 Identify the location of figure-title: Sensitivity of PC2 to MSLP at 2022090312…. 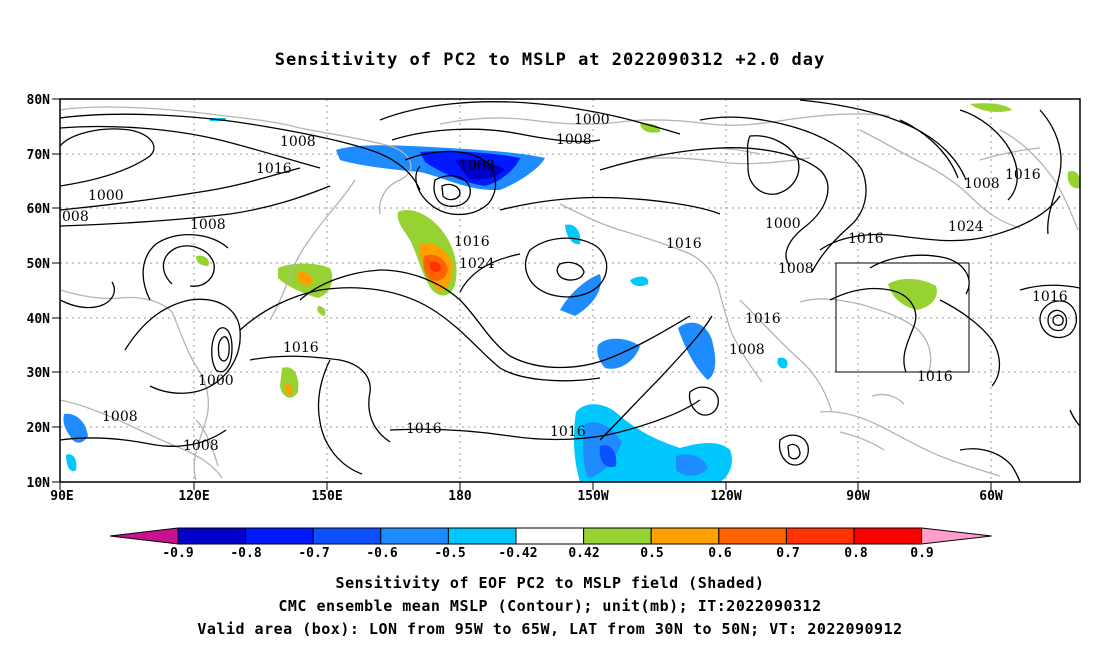
(550, 60).